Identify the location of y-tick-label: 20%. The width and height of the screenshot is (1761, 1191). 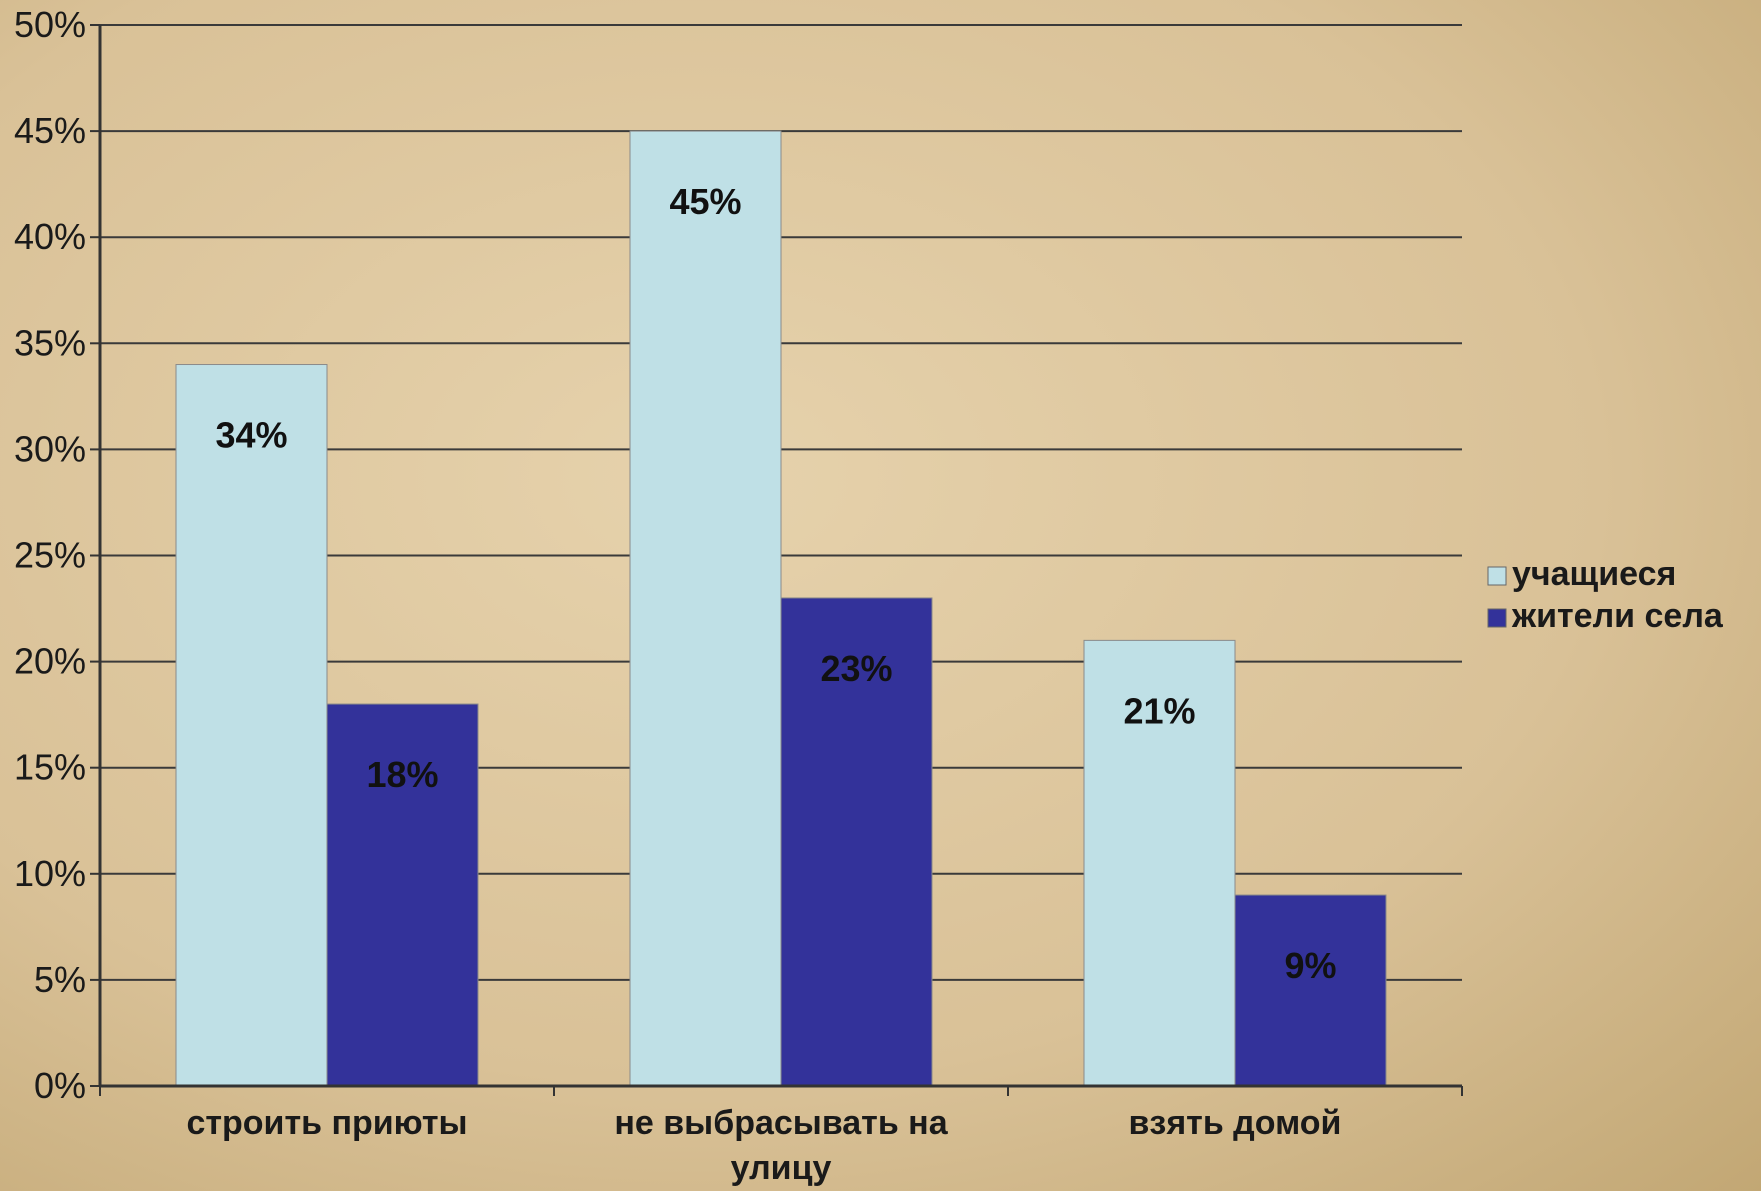
(50, 661).